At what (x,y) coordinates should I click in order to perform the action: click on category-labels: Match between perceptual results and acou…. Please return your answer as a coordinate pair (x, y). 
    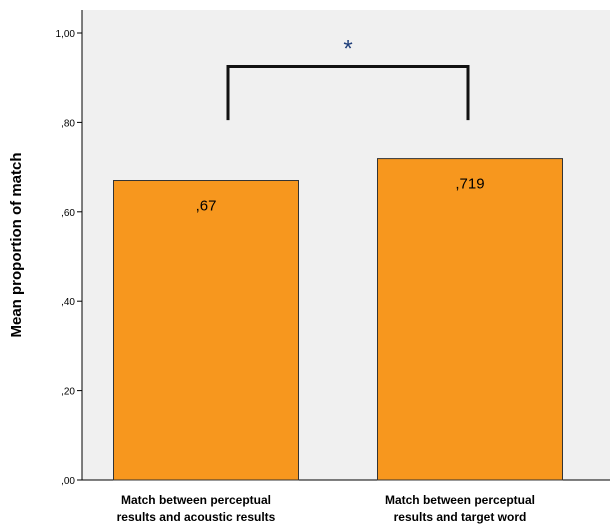
    Looking at the image, I should click on (326, 508).